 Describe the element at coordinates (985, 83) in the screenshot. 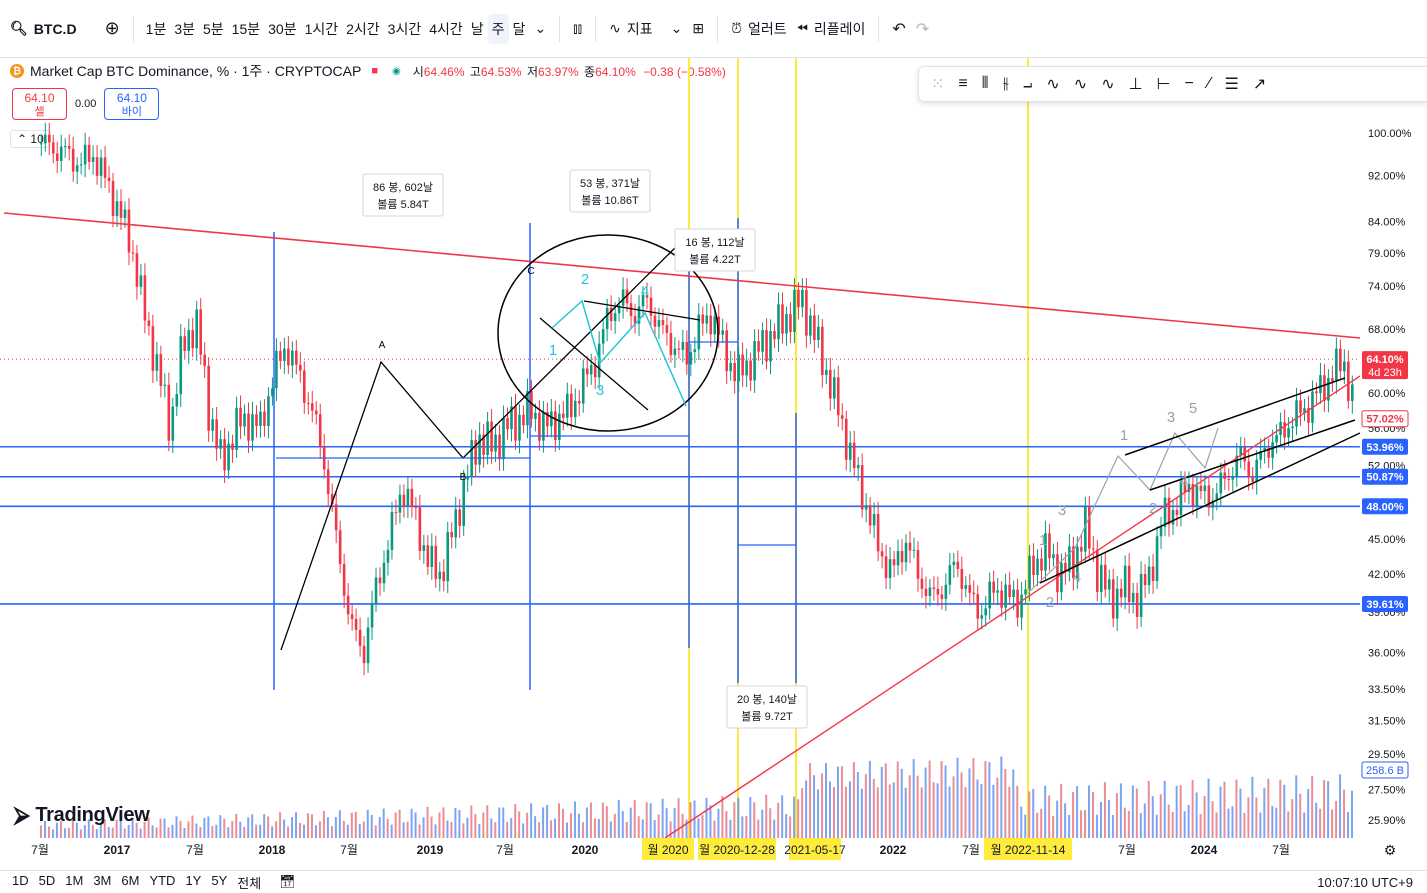

I see `pitchfork-icon: ⫴` at that location.